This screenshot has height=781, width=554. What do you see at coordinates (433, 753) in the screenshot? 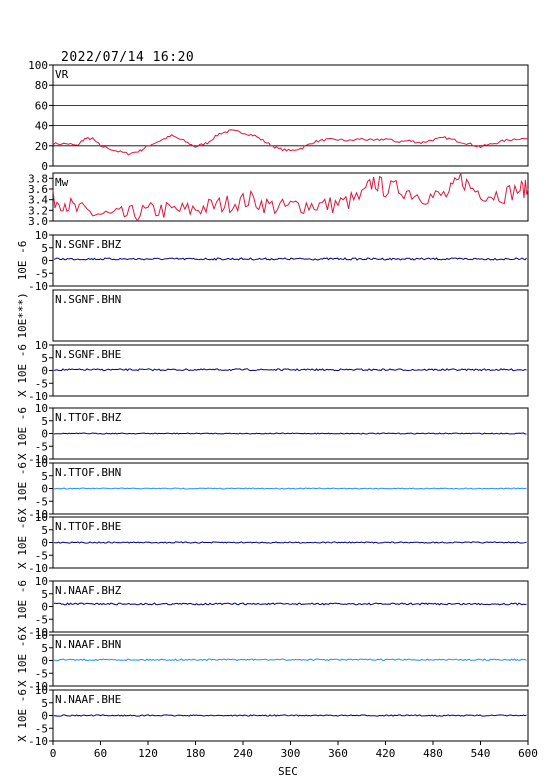
I see `x-tick-label: 480` at bounding box center [433, 753].